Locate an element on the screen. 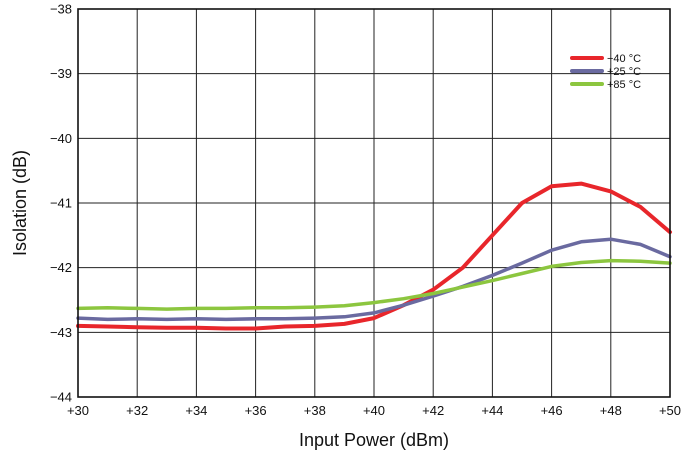  x-tick-label: +36 is located at coordinates (256, 410).